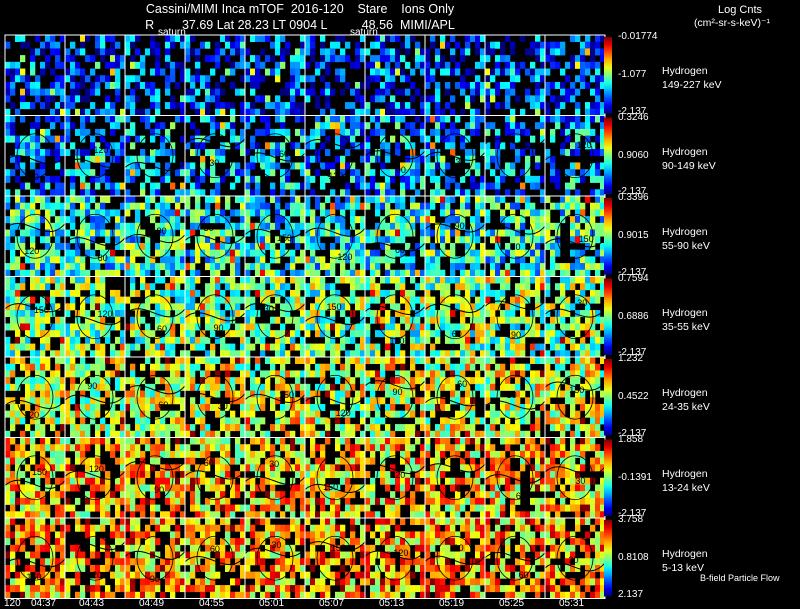  What do you see at coordinates (305, 478) in the screenshot?
I see `row-6-panels` at bounding box center [305, 478].